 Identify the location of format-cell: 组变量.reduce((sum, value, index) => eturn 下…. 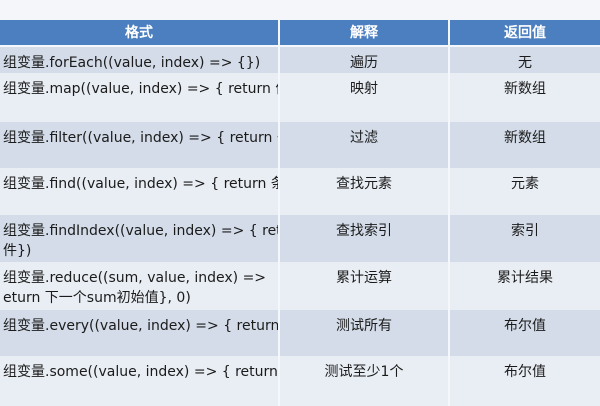
(140, 286).